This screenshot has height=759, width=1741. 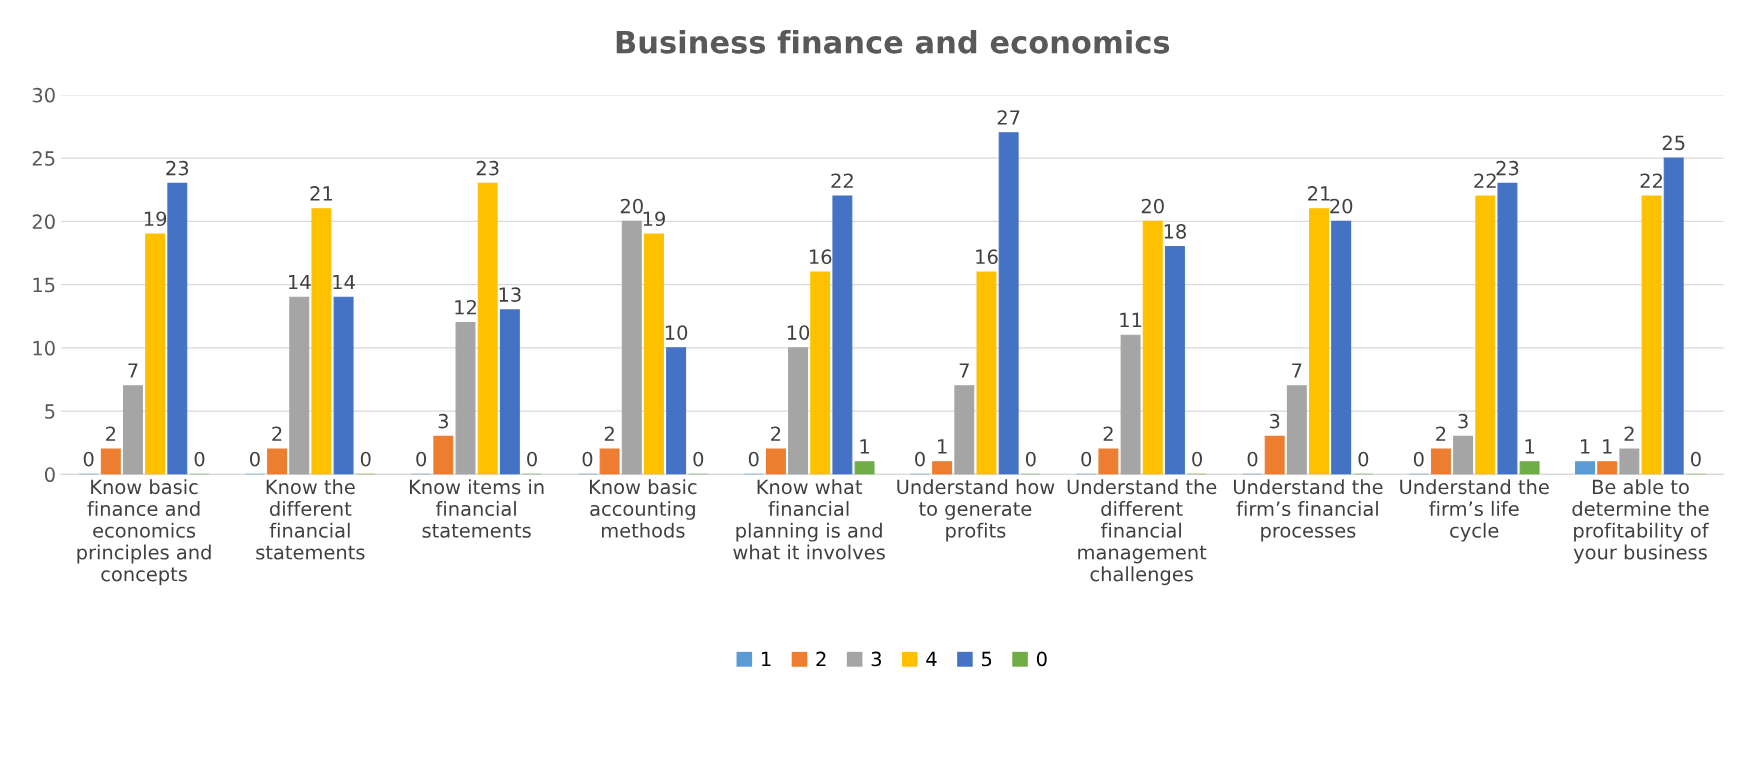 I want to click on y-tick-label: 15, so click(x=44, y=285).